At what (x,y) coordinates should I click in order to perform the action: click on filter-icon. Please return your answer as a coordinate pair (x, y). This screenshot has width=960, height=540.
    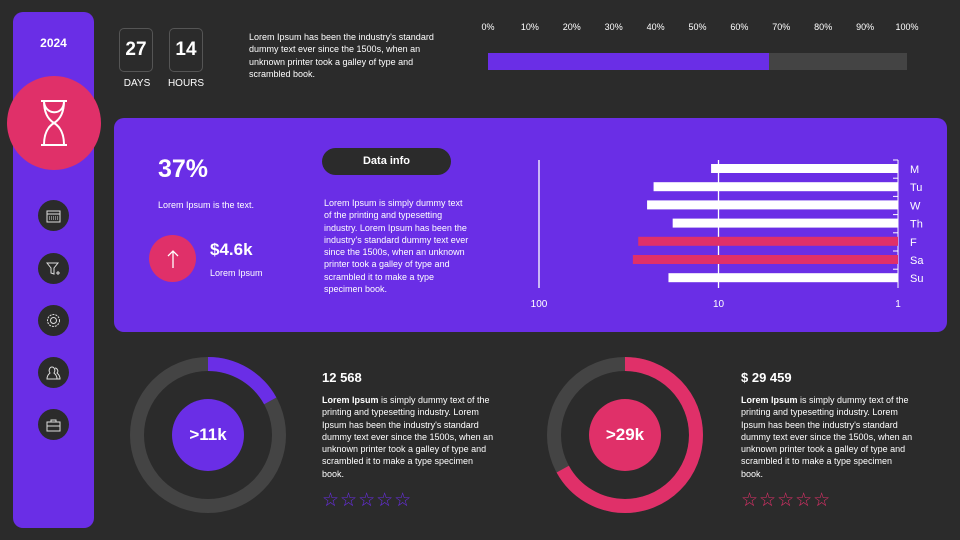
    Looking at the image, I should click on (53, 268).